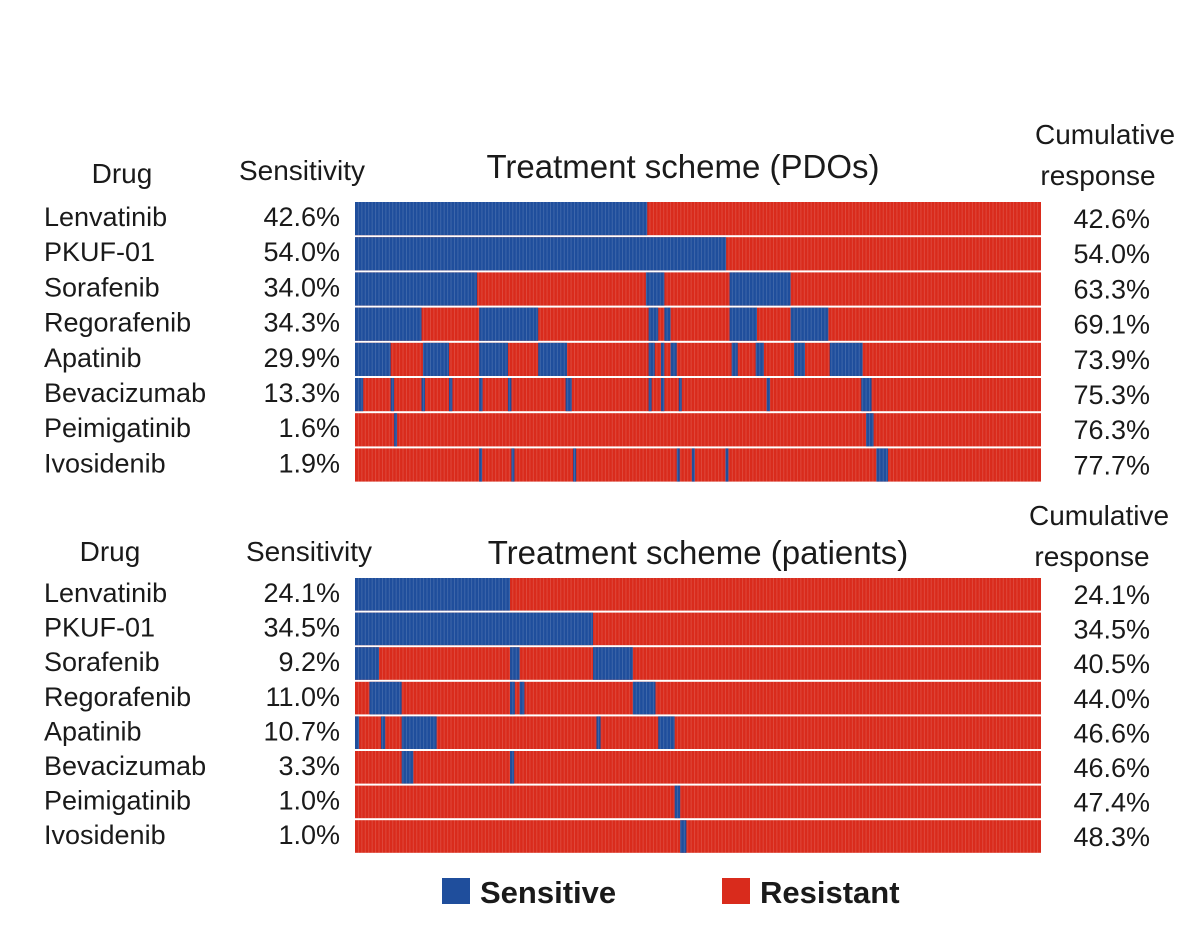  I want to click on chart-title: Treatment scheme (PDOs), so click(682, 166).